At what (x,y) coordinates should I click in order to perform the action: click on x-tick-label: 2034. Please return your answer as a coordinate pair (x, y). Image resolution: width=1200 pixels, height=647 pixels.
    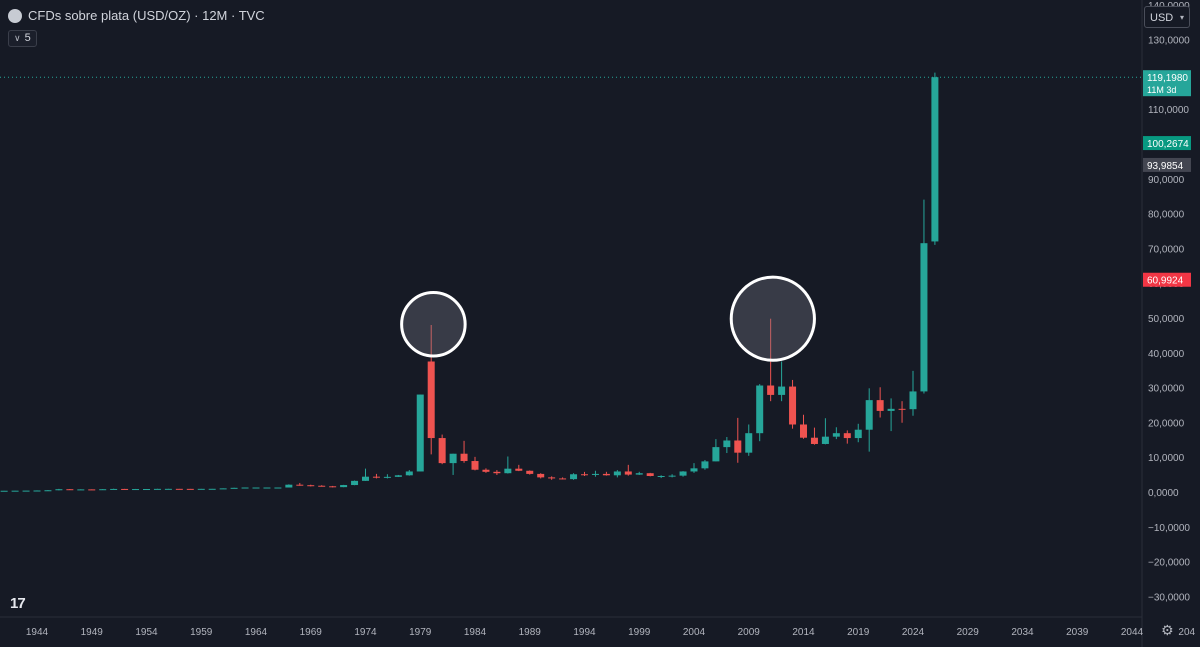
    Looking at the image, I should click on (1022, 632).